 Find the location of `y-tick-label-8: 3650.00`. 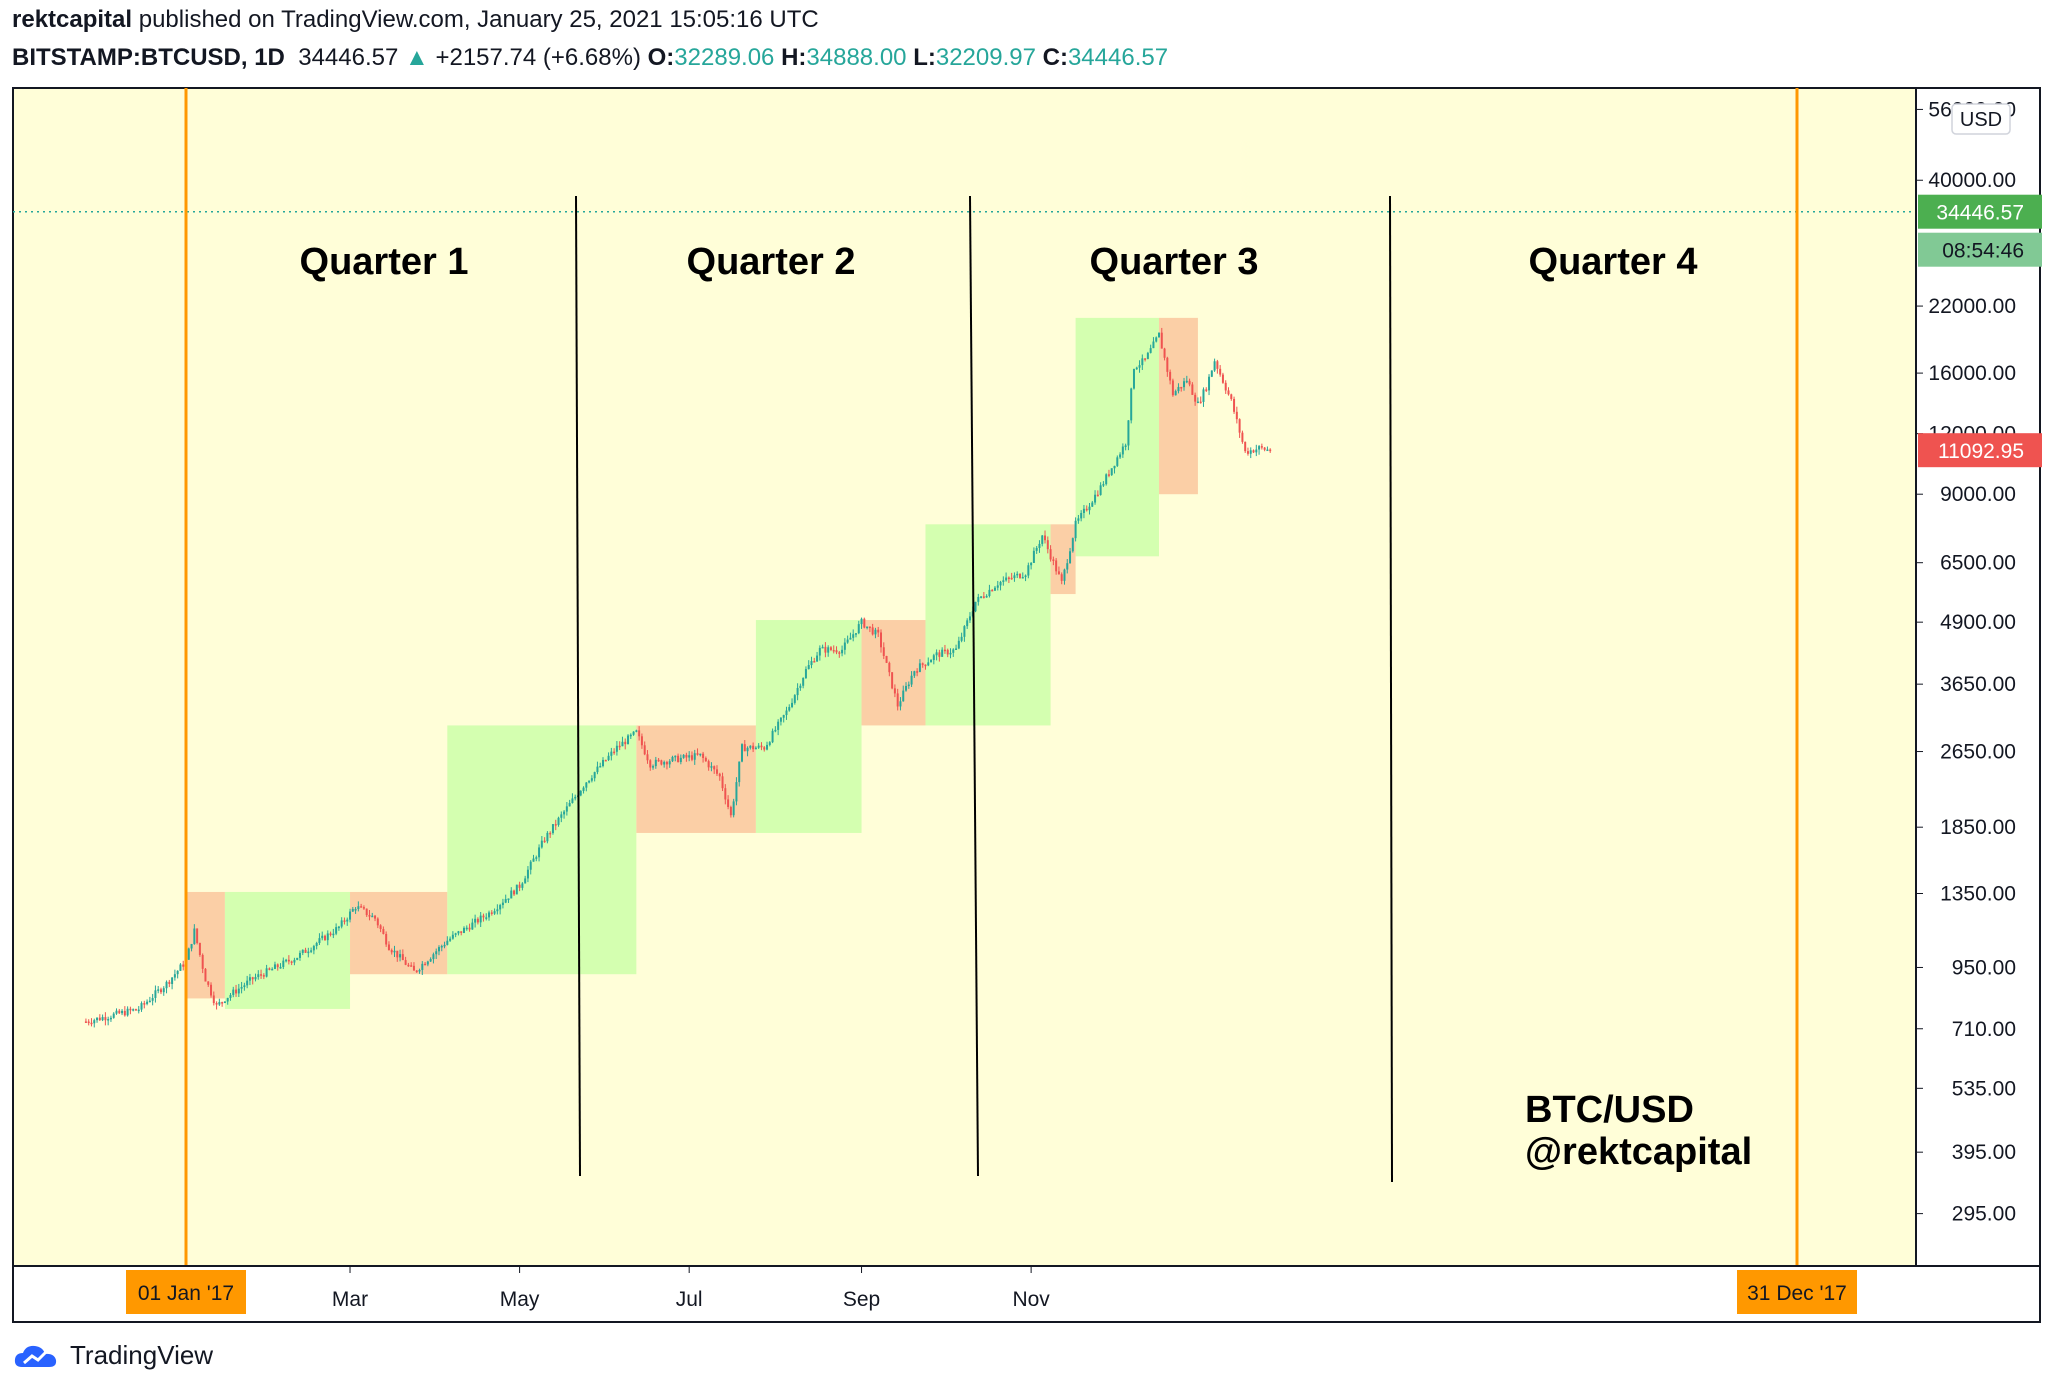

y-tick-label-8: 3650.00 is located at coordinates (1978, 684).